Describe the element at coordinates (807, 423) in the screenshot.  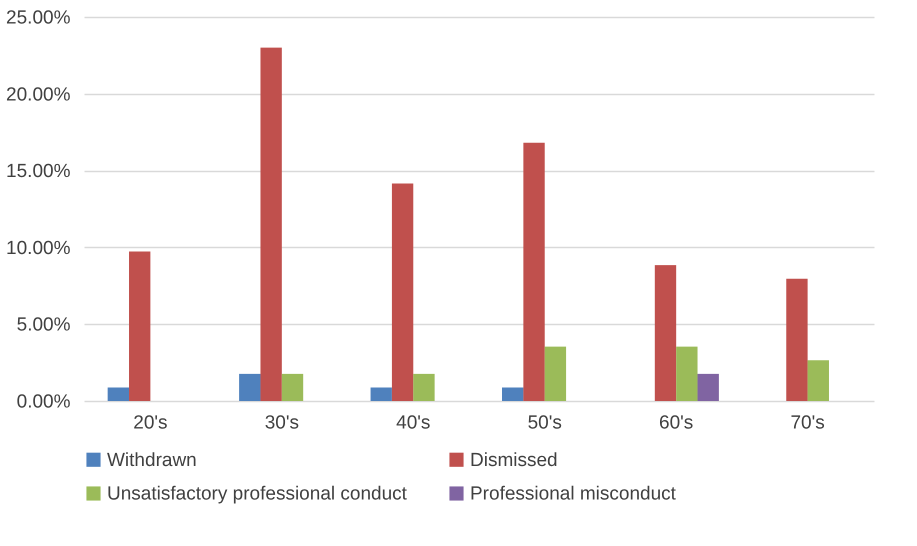
I see `x-tick-label: 70's` at that location.